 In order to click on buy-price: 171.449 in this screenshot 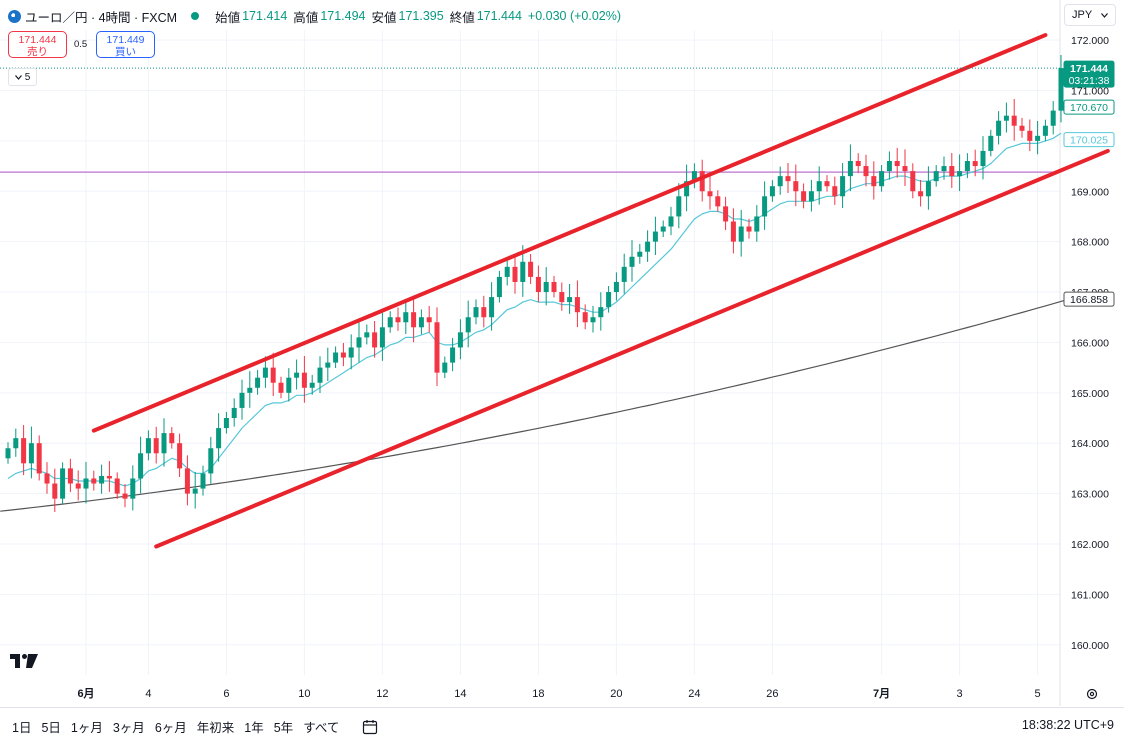, I will do `click(125, 40)`.